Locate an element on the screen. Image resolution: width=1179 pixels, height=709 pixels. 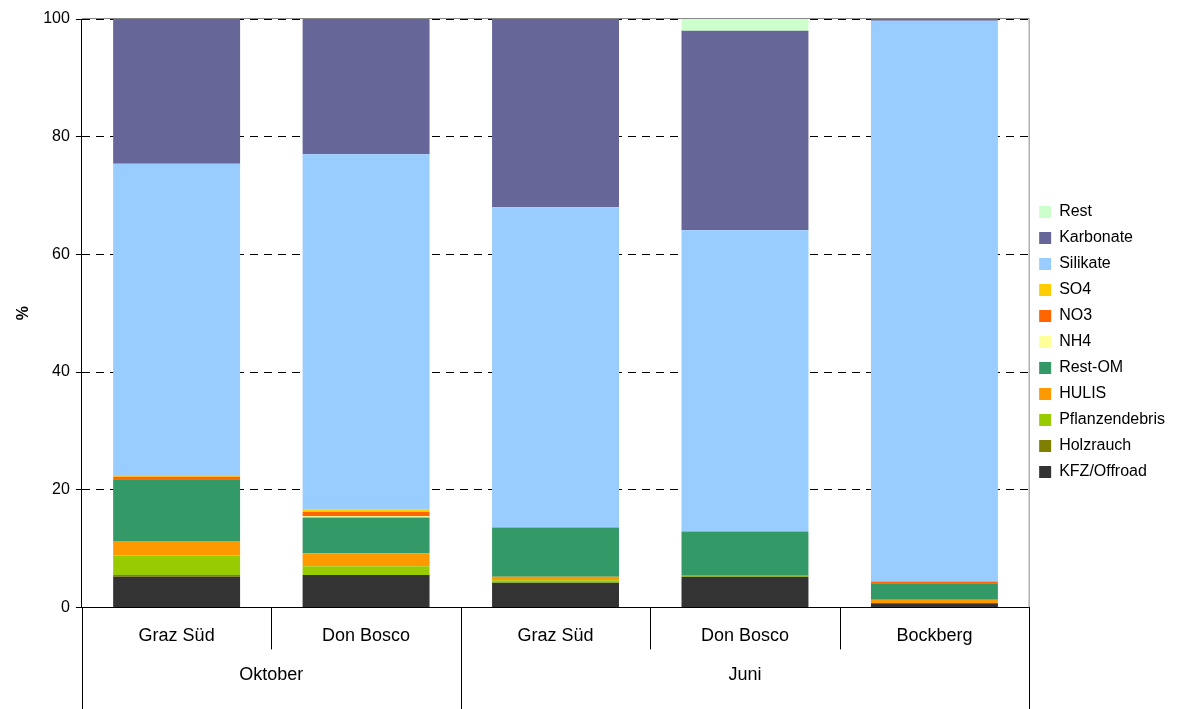
legend-label: Silikate is located at coordinates (1085, 263).